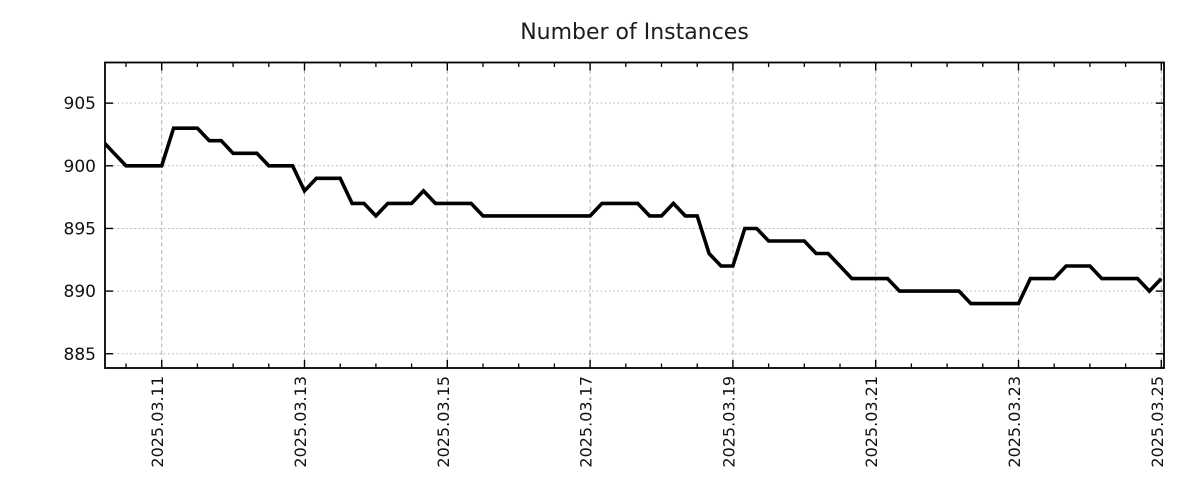  Describe the element at coordinates (1157, 422) in the screenshot. I see `x-tick-label: 2025.03.25` at that location.